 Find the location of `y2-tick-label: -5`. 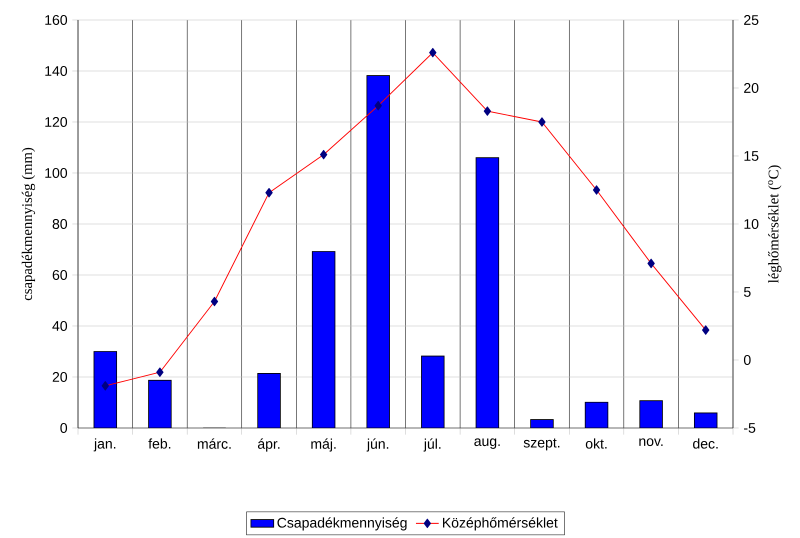

y2-tick-label: -5 is located at coordinates (750, 428).